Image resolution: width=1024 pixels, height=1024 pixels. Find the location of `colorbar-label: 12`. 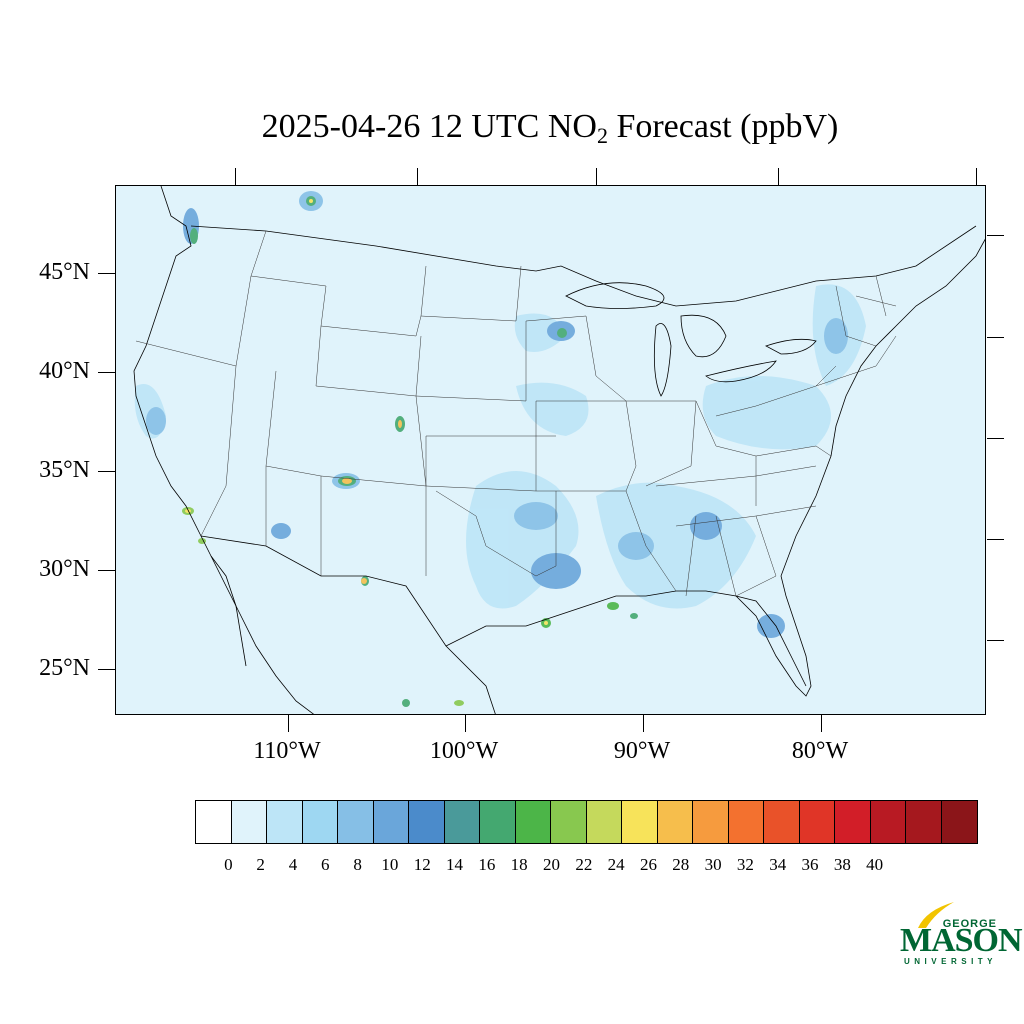

colorbar-label: 12 is located at coordinates (422, 864).